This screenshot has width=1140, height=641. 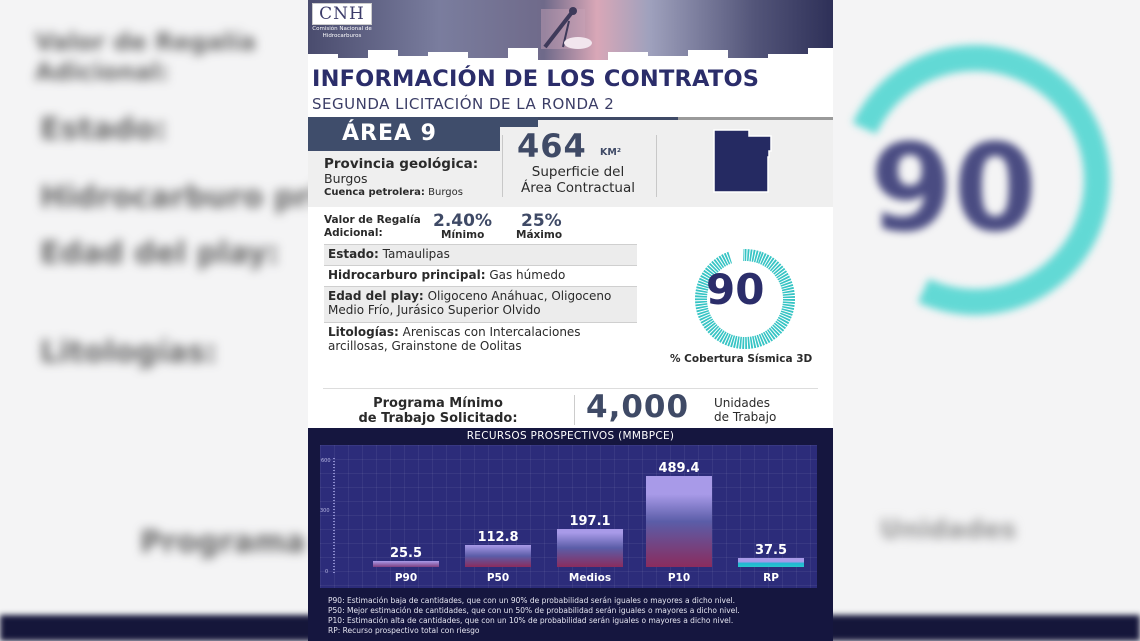 What do you see at coordinates (742, 403) in the screenshot?
I see `programa-unit-line-1: Unidades` at bounding box center [742, 403].